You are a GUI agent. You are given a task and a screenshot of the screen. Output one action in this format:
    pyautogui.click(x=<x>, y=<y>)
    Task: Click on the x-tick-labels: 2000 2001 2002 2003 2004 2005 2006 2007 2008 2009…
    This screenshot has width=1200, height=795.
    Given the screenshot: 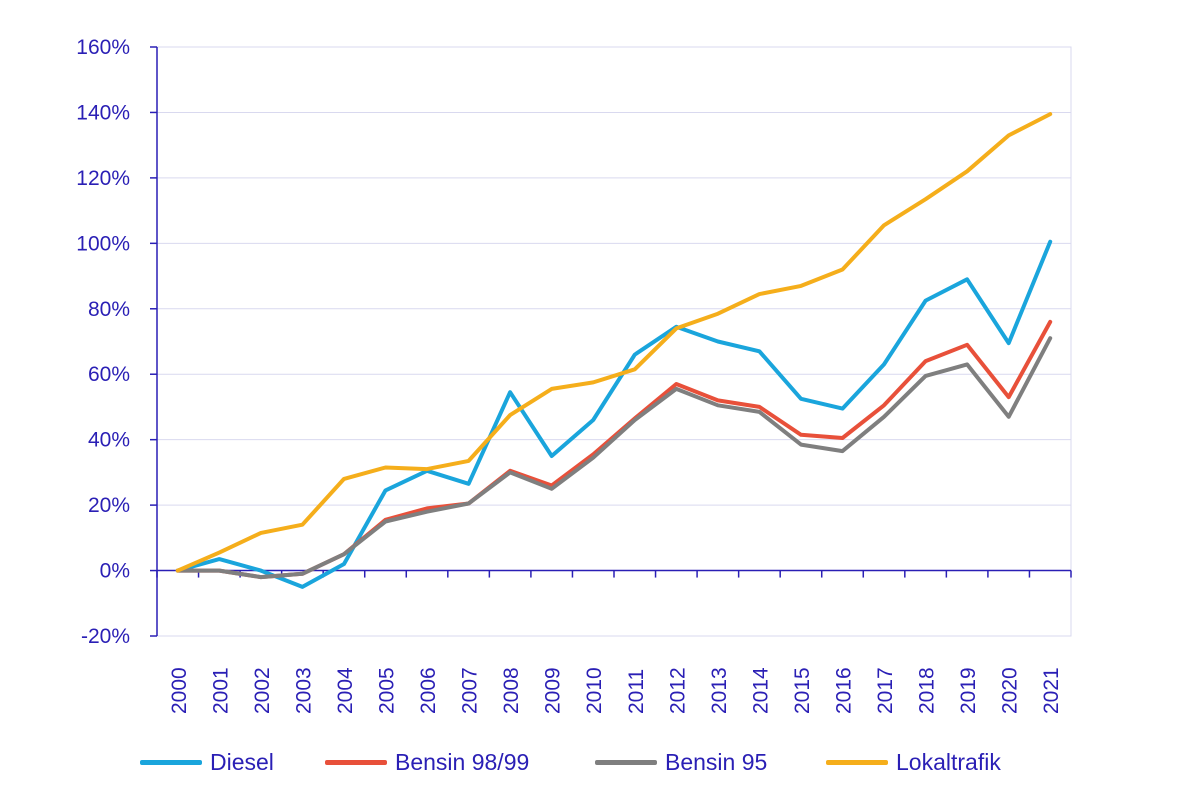 What is the action you would take?
    pyautogui.click(x=615, y=690)
    